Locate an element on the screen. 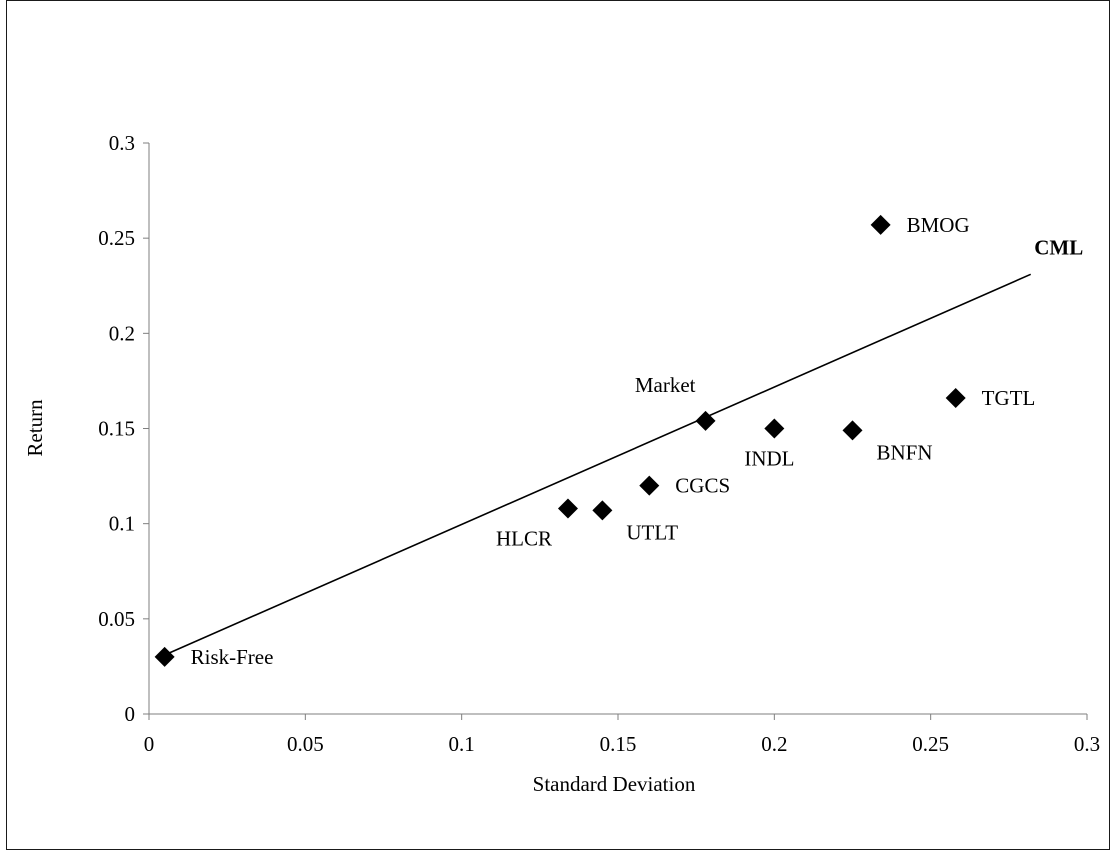  y-tick-label: 0.25 is located at coordinates (116, 238).